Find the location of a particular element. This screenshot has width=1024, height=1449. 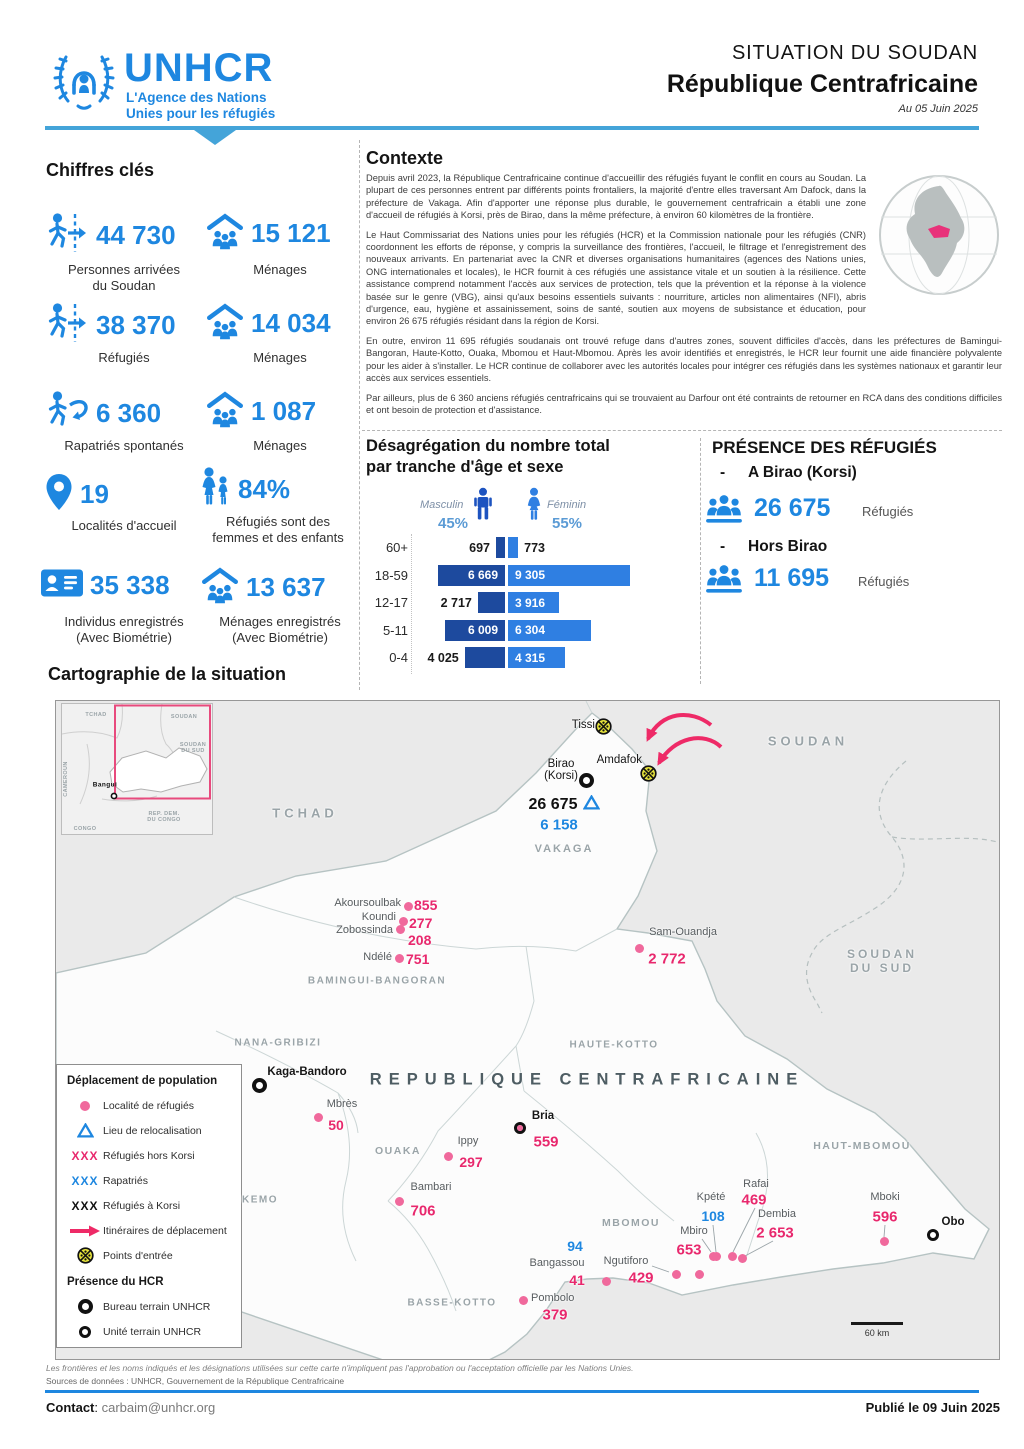

age-band-label: 12-17 is located at coordinates (391, 602).